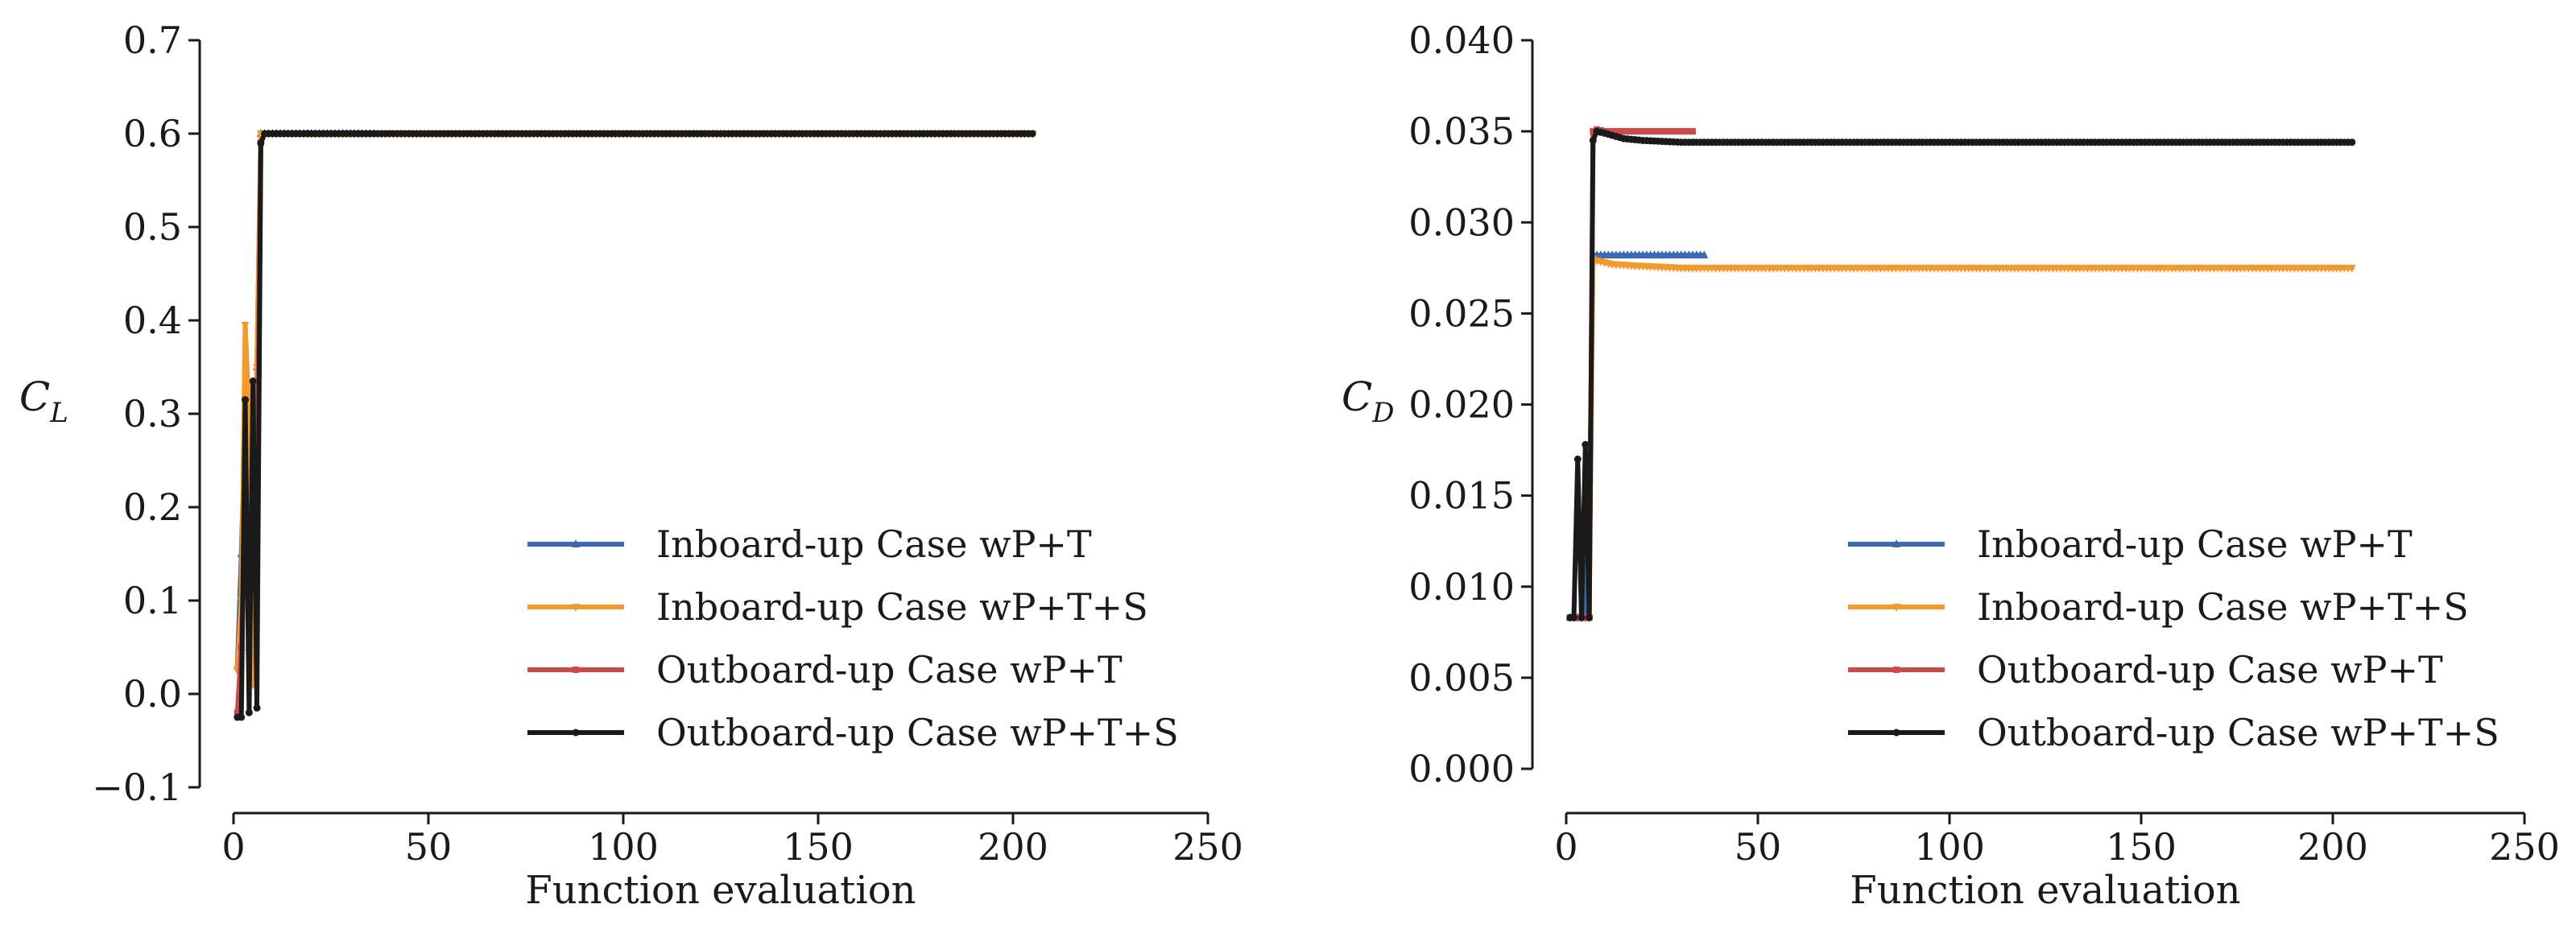 The height and width of the screenshot is (929, 2576). What do you see at coordinates (1462, 313) in the screenshot?
I see `y-tick-label: 0.025` at bounding box center [1462, 313].